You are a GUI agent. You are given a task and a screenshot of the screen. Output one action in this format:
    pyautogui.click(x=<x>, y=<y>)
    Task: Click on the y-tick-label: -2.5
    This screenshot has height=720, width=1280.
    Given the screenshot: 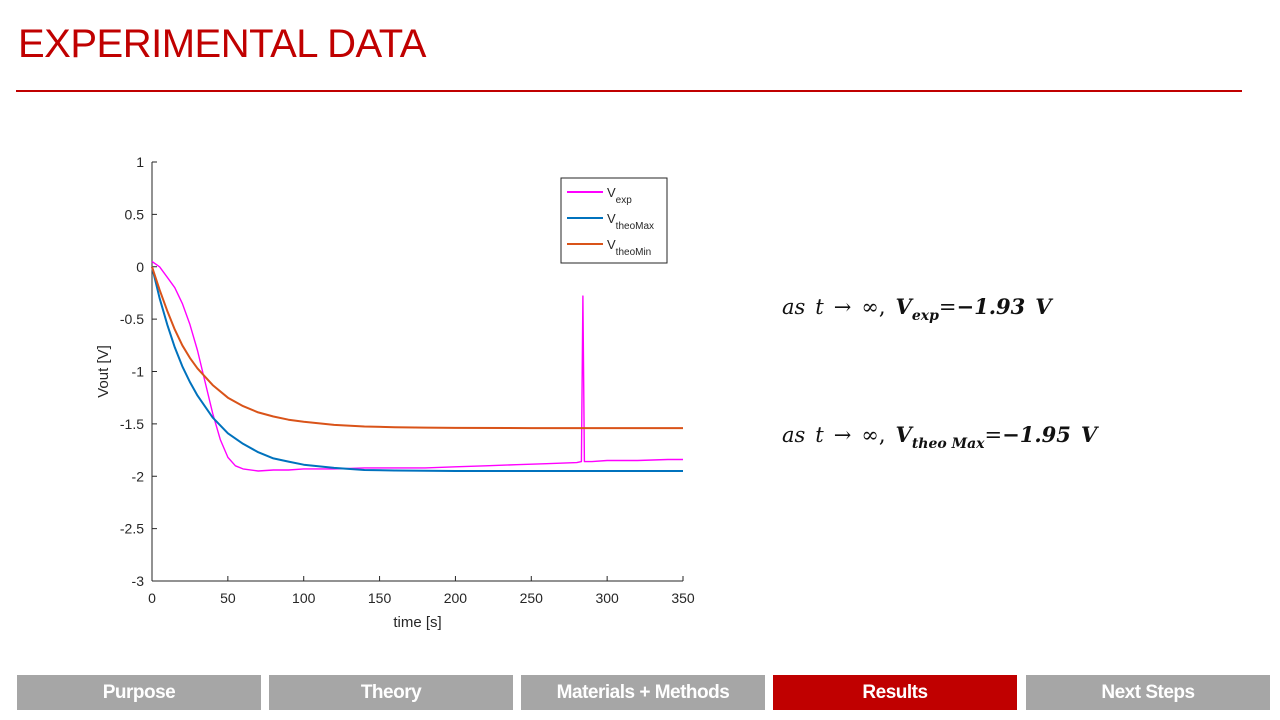 What is the action you would take?
    pyautogui.click(x=132, y=529)
    